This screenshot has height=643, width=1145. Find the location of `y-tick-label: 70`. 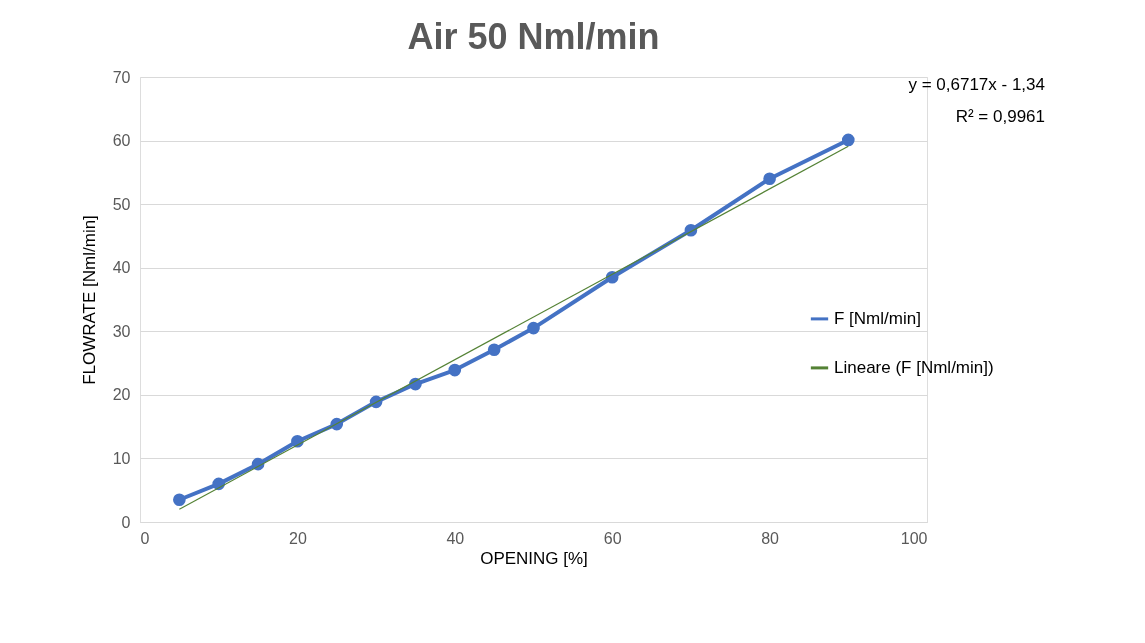

y-tick-label: 70 is located at coordinates (121, 77).